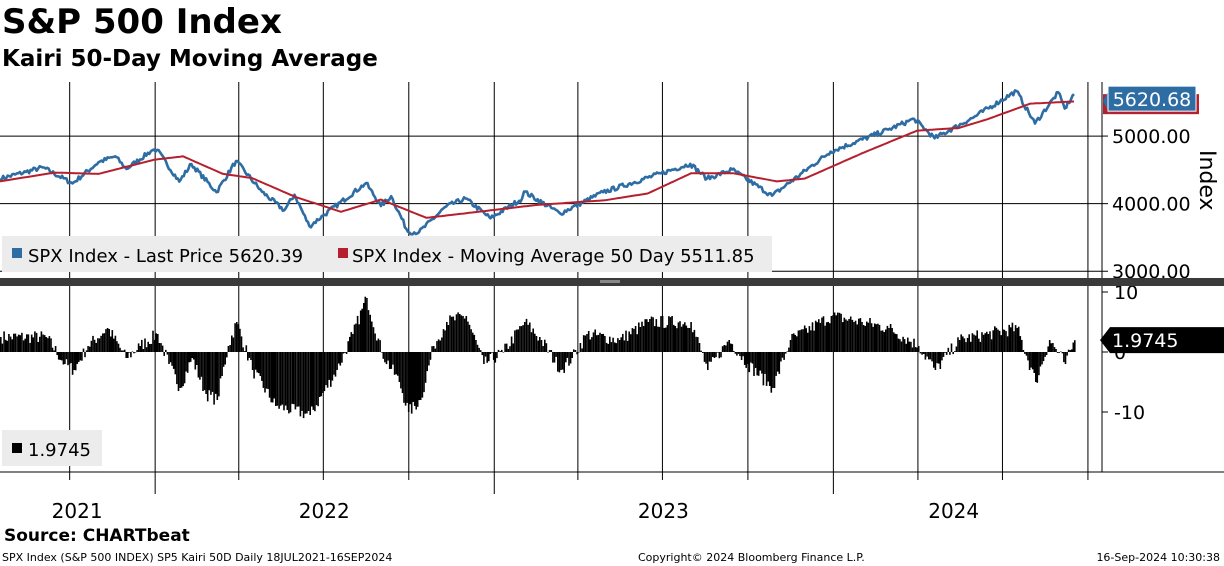  Describe the element at coordinates (1126, 293) in the screenshot. I see `kairi-y-tick-label: 10` at that location.